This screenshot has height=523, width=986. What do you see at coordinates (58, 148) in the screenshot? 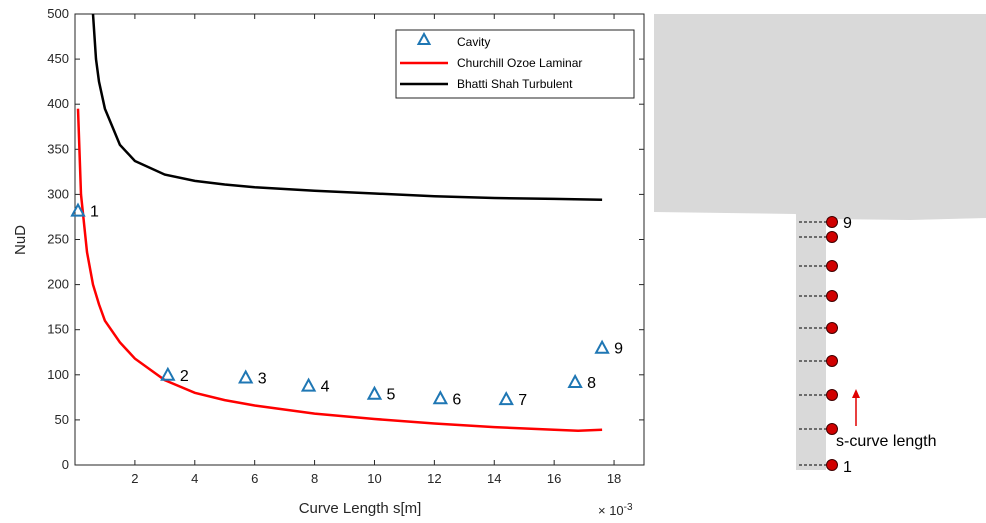
I see `y-tick-label: 350` at bounding box center [58, 148].